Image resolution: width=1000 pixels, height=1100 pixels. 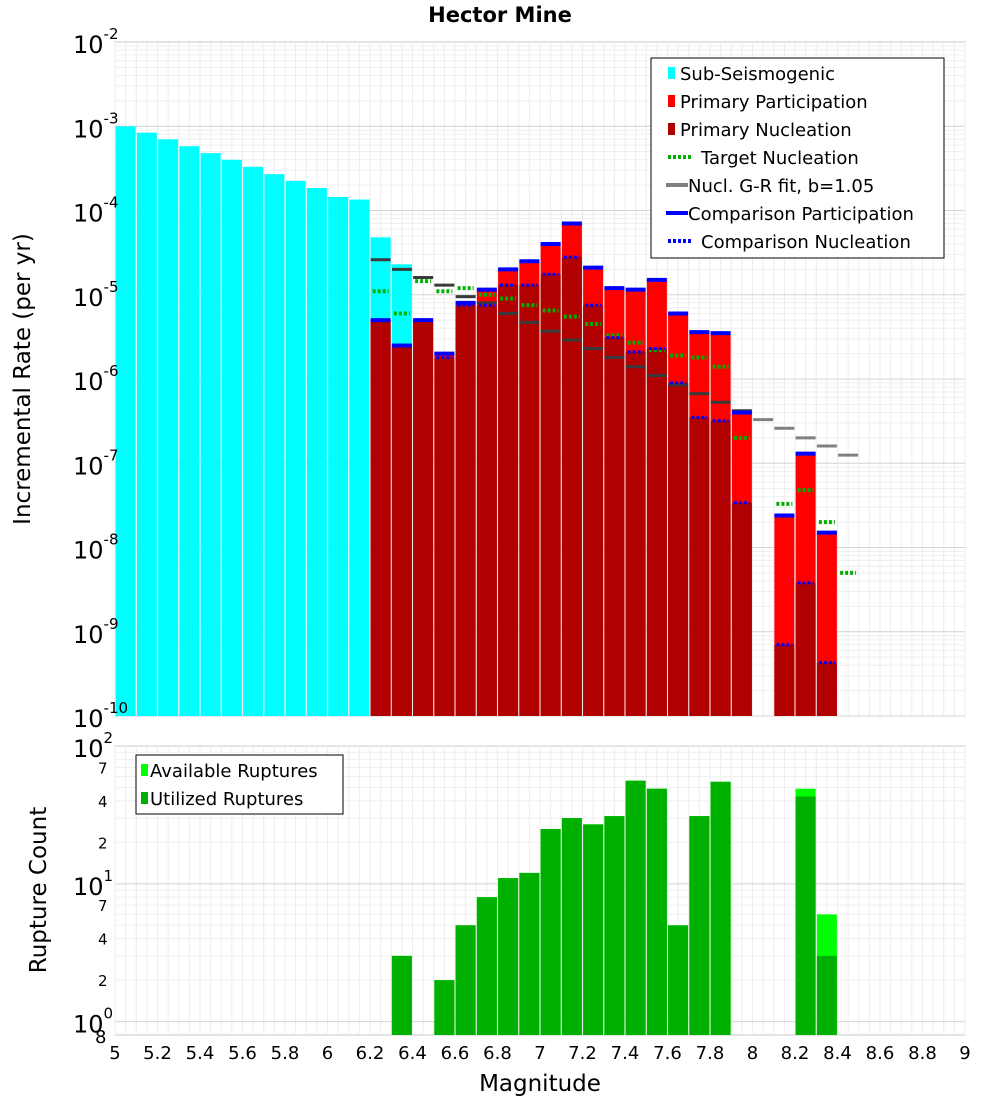 What do you see at coordinates (93, 1022) in the screenshot?
I see `count-y-tick-label: 10⁰` at bounding box center [93, 1022].